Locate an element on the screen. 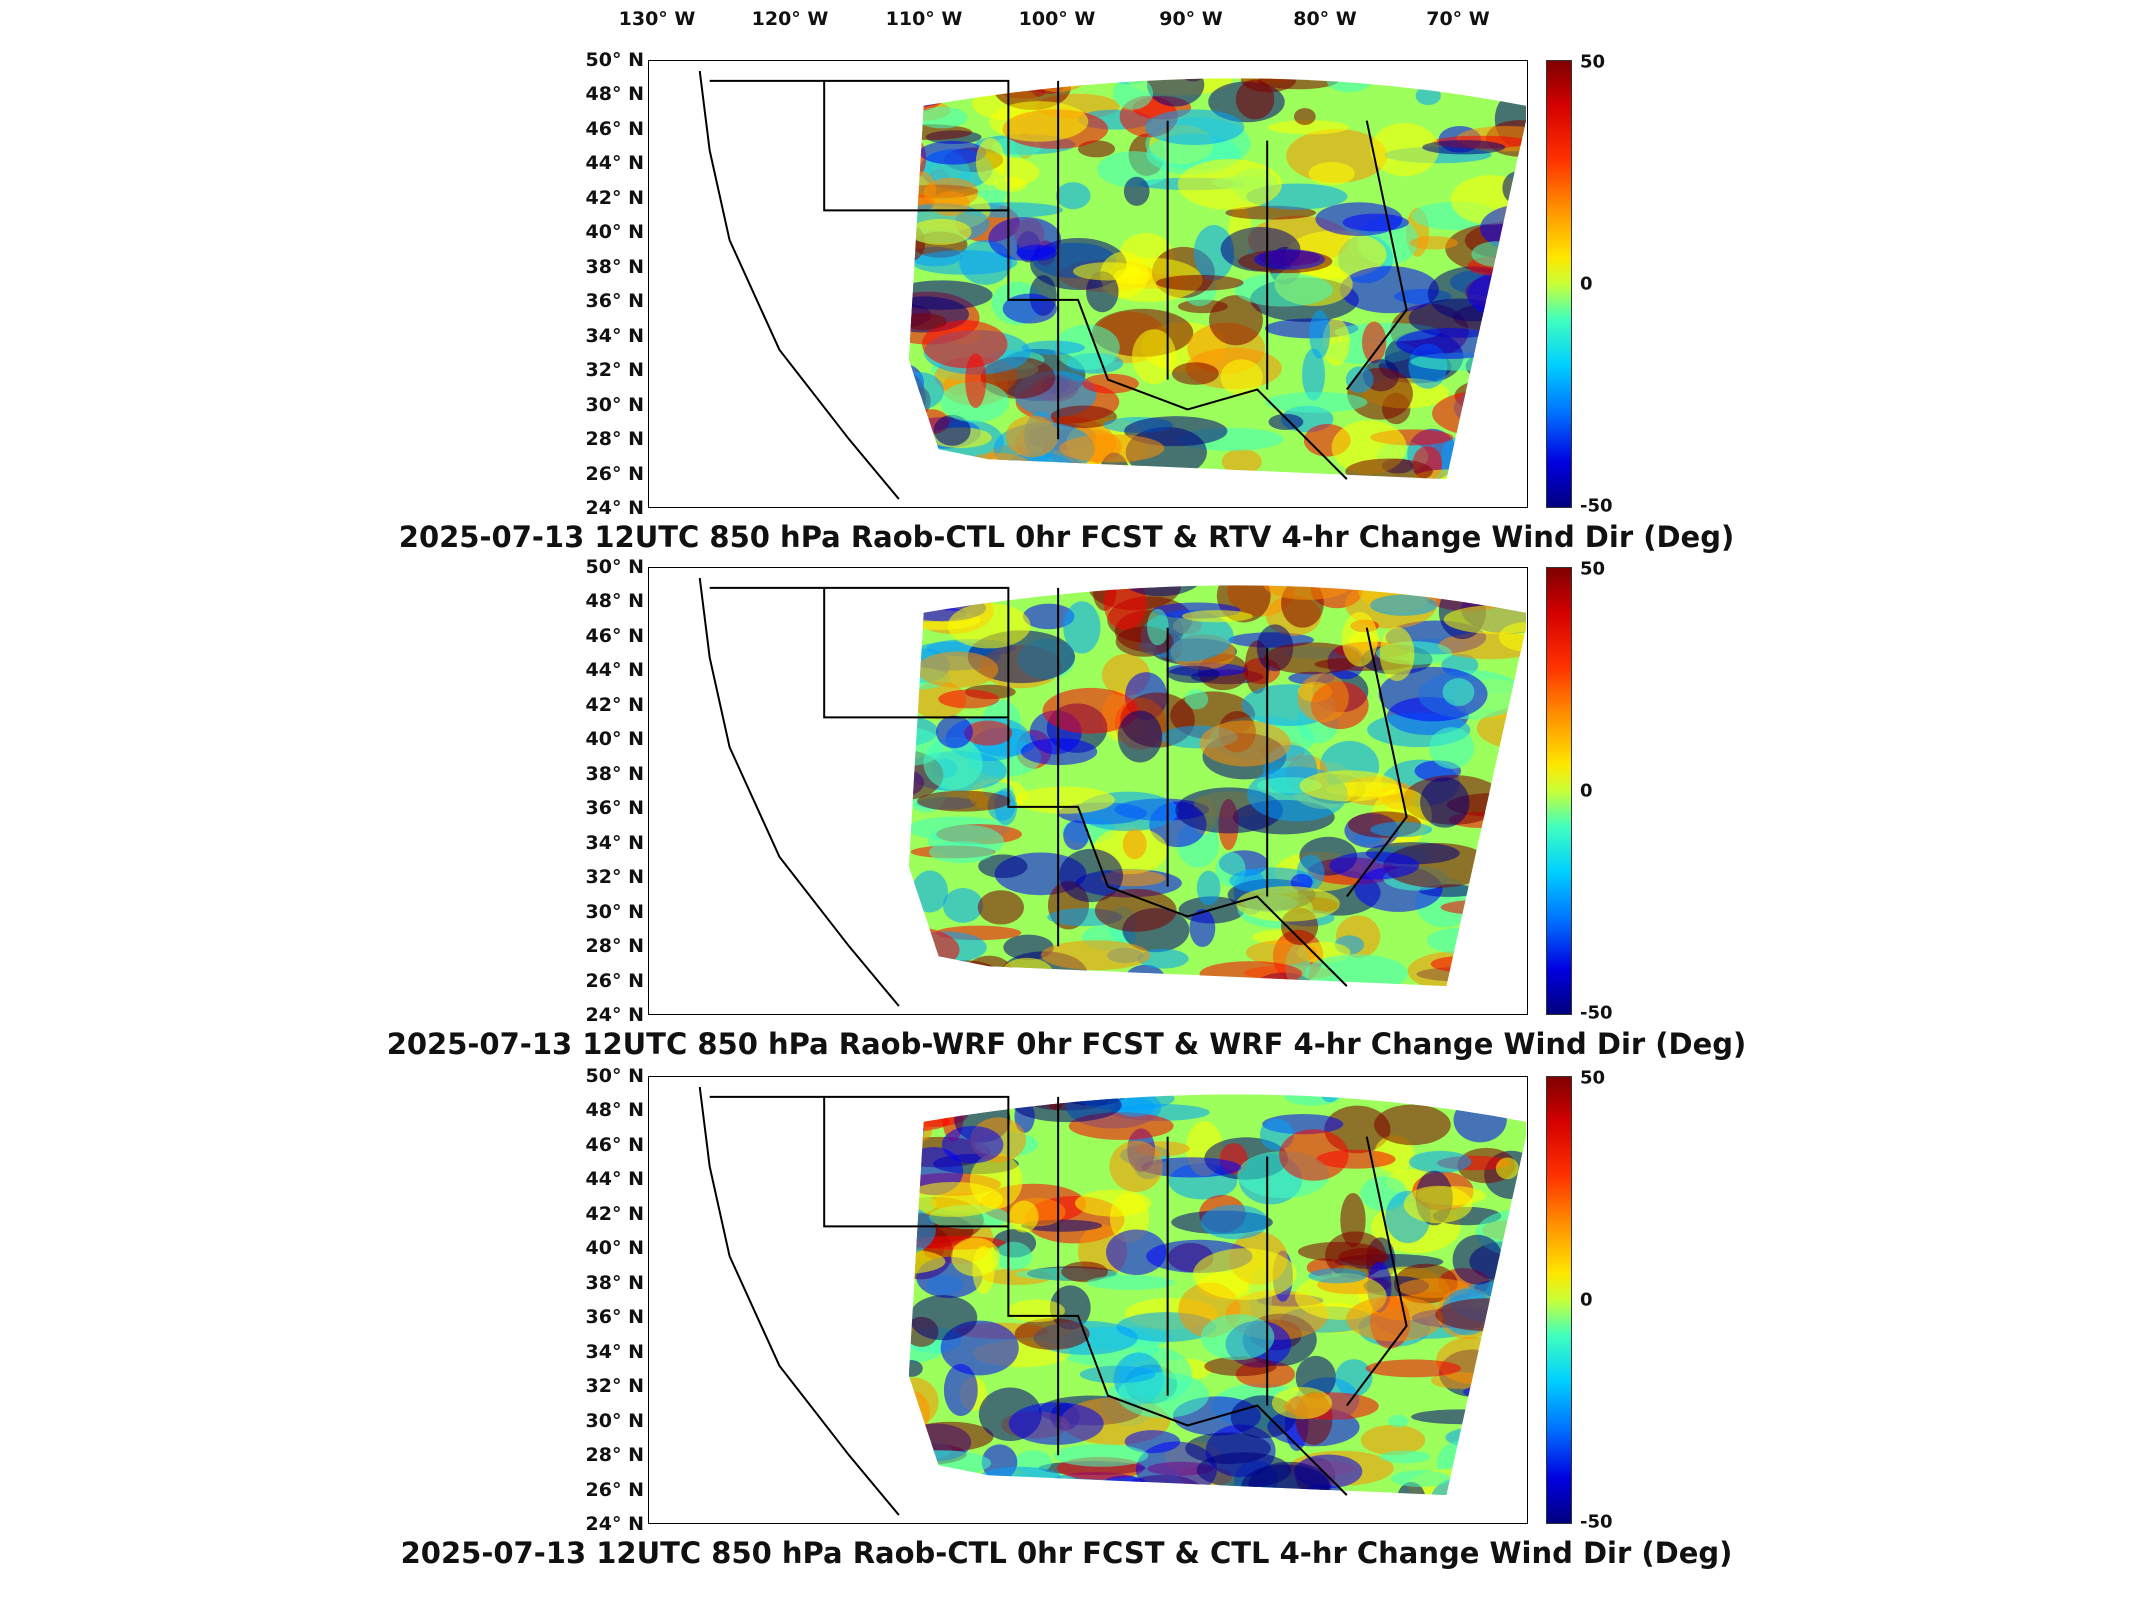 This screenshot has width=2133, height=1600. lon-label: 120° W is located at coordinates (790, 19).